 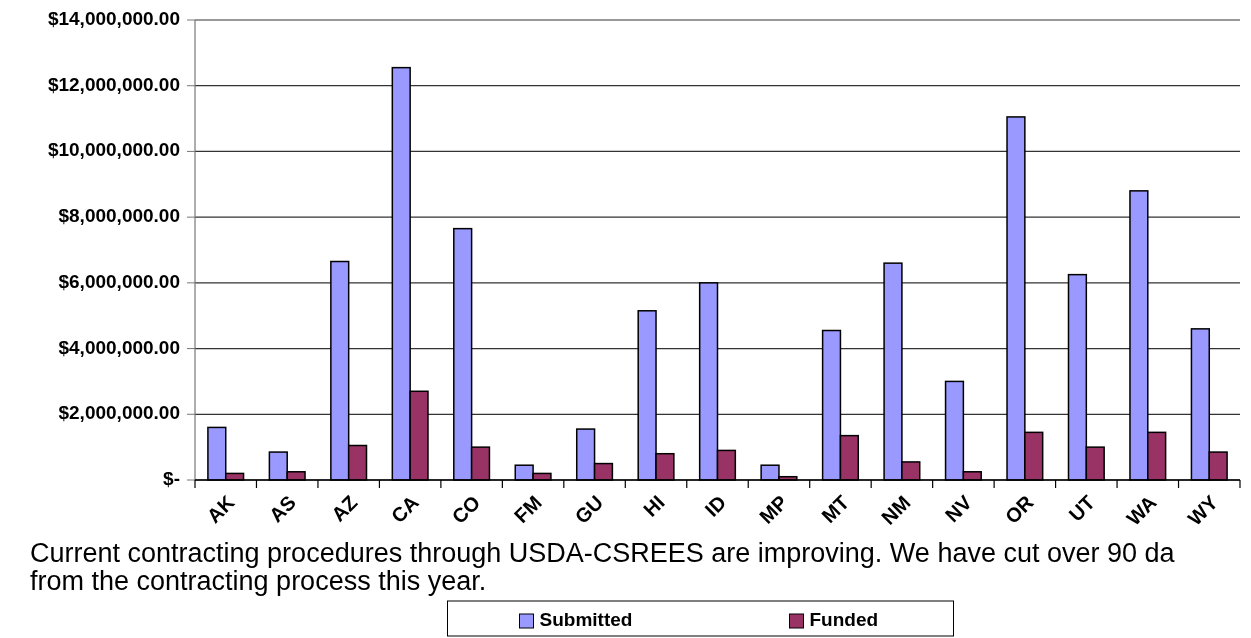 What do you see at coordinates (603, 567) in the screenshot?
I see `text: Current contracting procedures through USDA-CSREES are improving. We have cut over 90 da from the contracting process this year.` at bounding box center [603, 567].